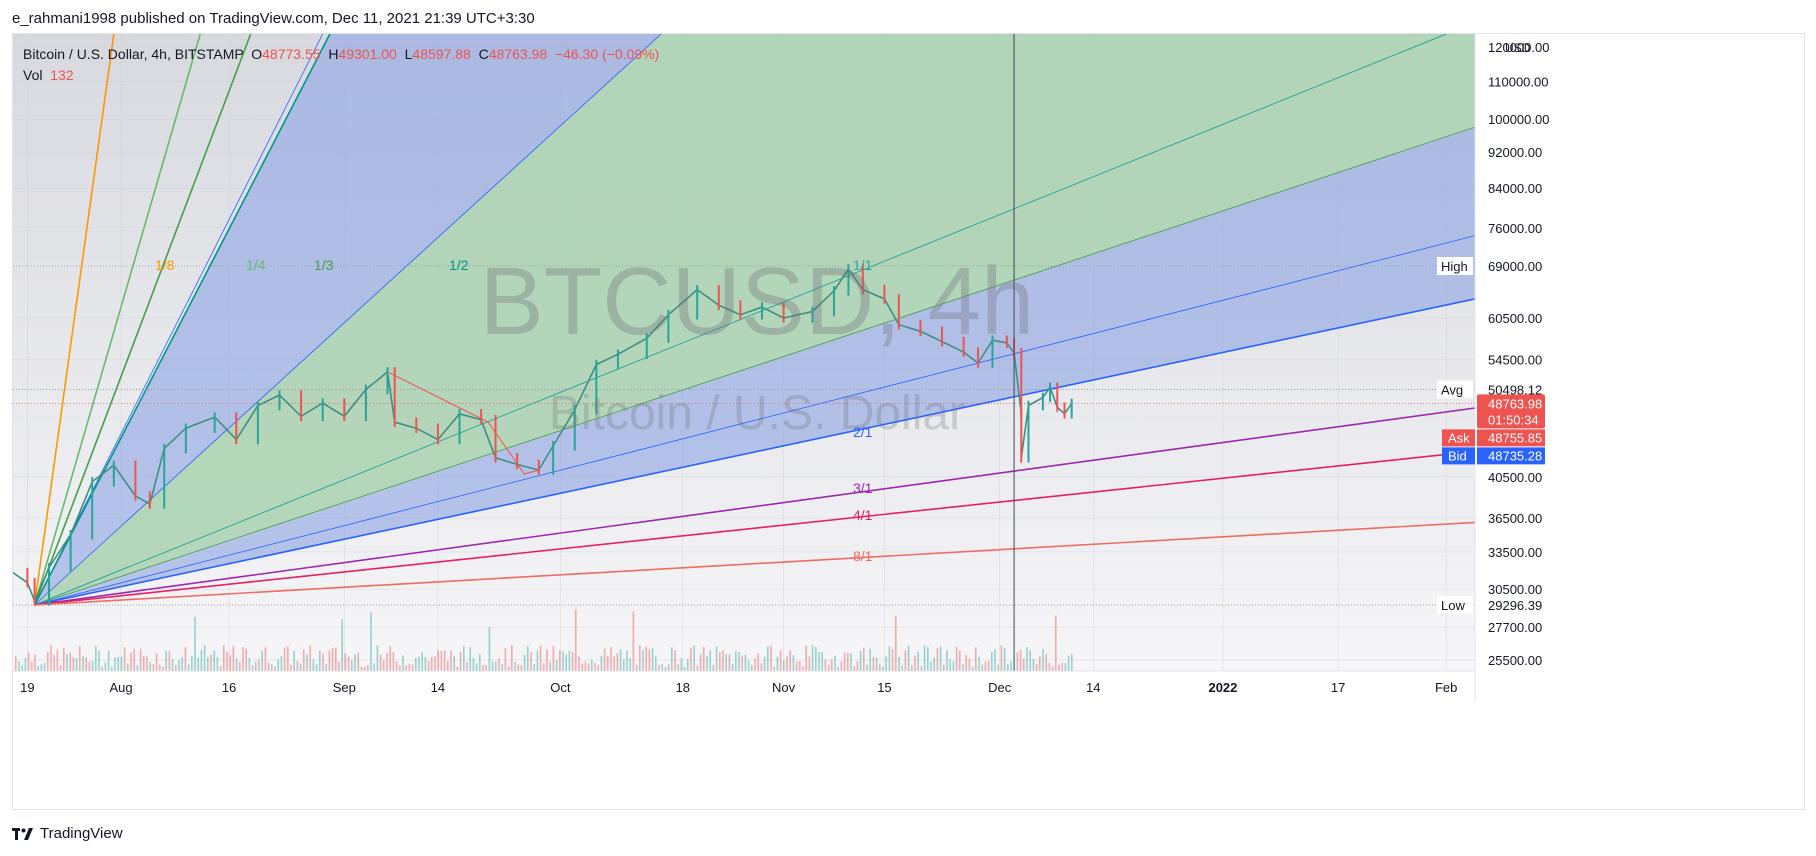 The height and width of the screenshot is (856, 1816). Describe the element at coordinates (1518, 47) in the screenshot. I see `price-tick-label: 120000.00` at that location.